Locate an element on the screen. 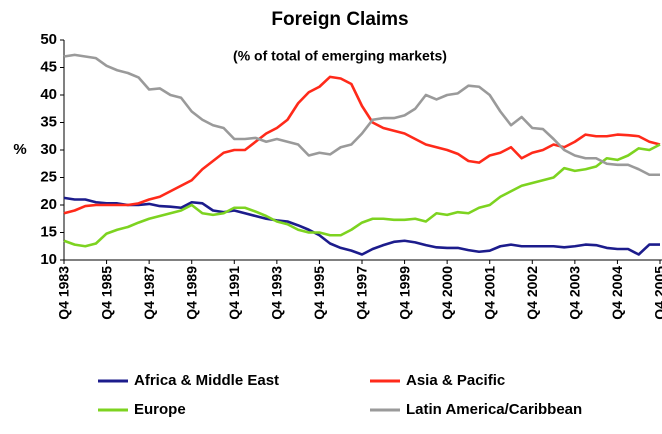  x-tick-label: Q4 1997 is located at coordinates (362, 293).